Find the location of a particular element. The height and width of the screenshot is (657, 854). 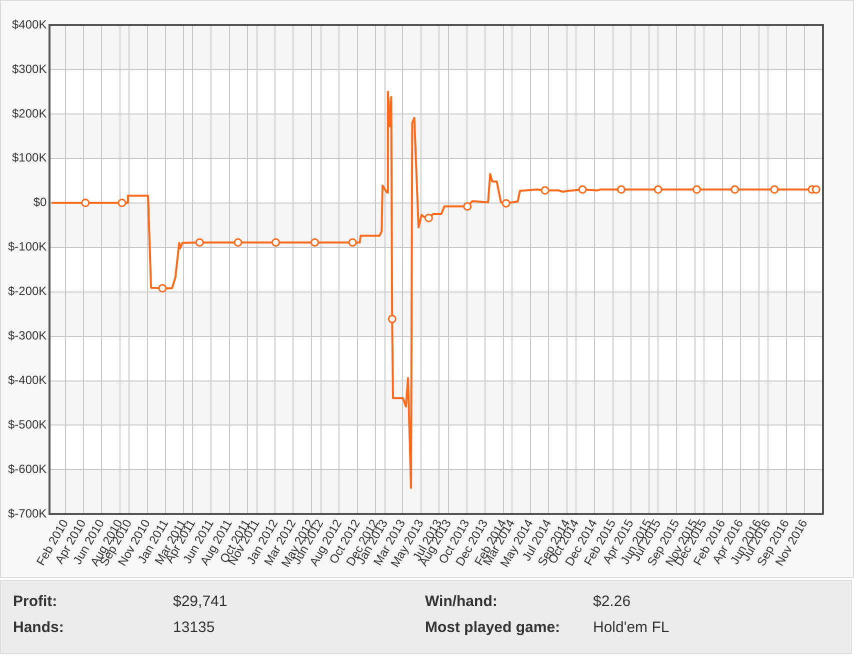

y-tick-label: $-600K is located at coordinates (27, 469).